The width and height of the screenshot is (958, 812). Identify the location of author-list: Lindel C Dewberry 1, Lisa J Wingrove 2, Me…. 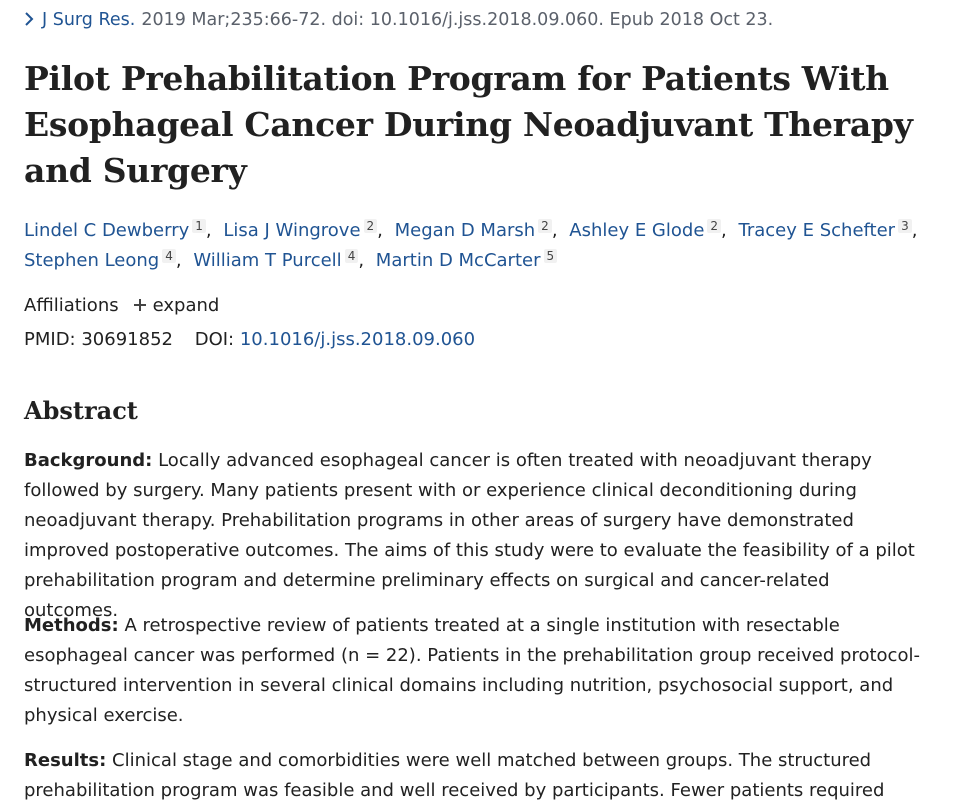
(471, 245).